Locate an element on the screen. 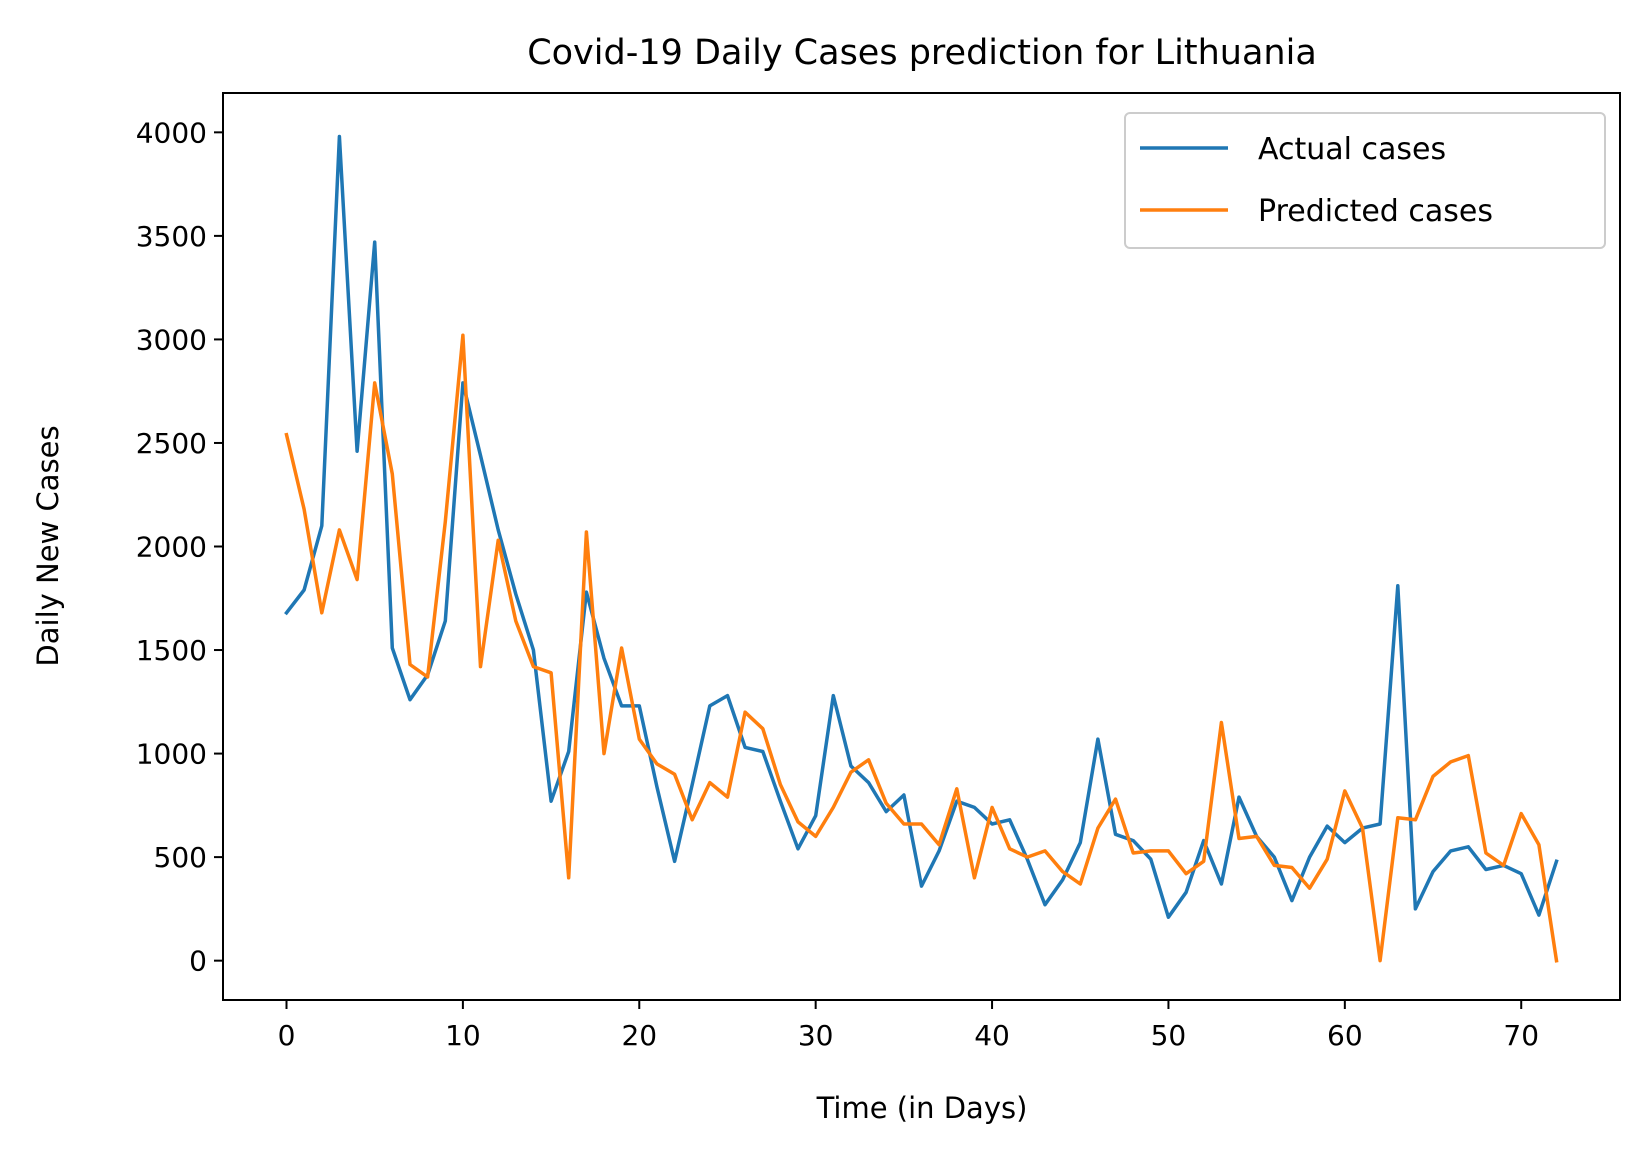  legend-label-predicted: Predicted cases is located at coordinates (1375, 211).